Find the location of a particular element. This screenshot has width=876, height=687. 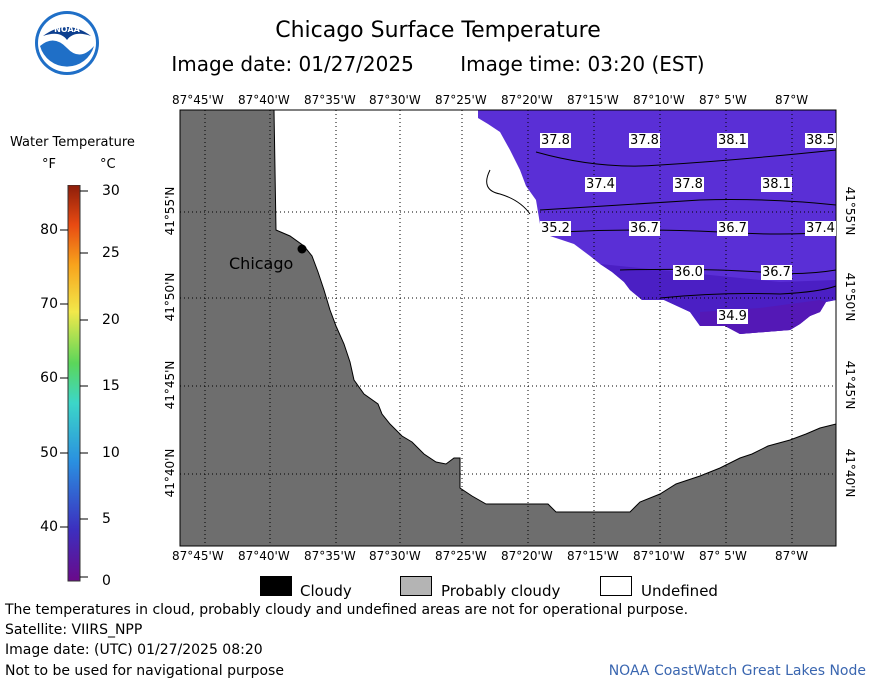

temperature-label: 36.0 is located at coordinates (688, 272).